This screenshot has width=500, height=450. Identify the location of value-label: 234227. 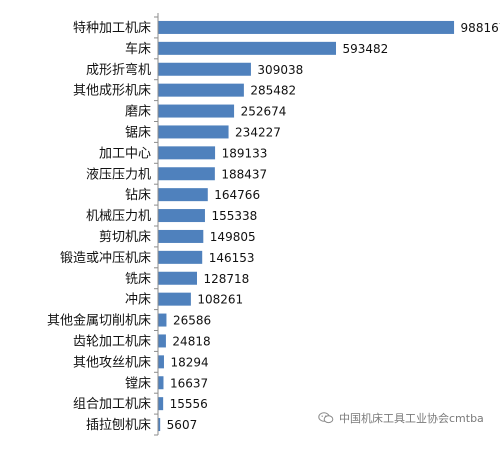
(258, 132).